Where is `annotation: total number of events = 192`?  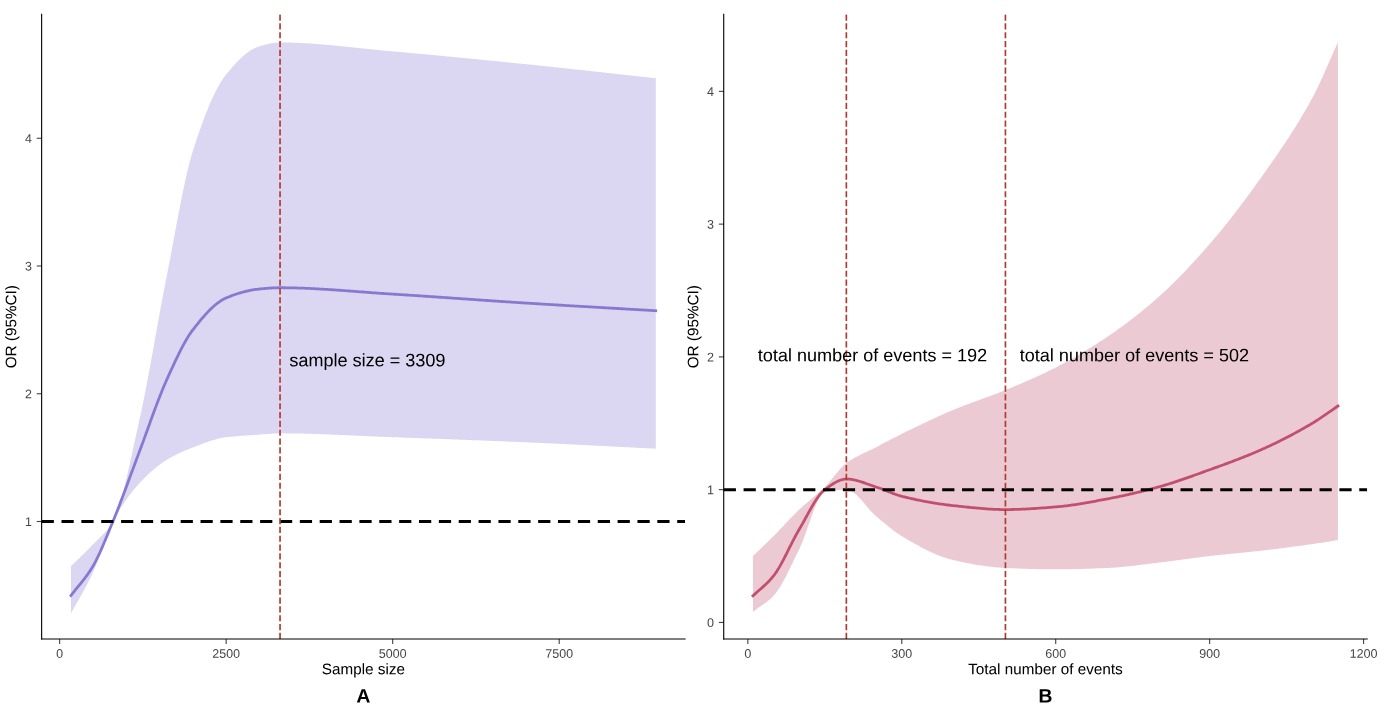
annotation: total number of events = 192 is located at coordinates (872, 355).